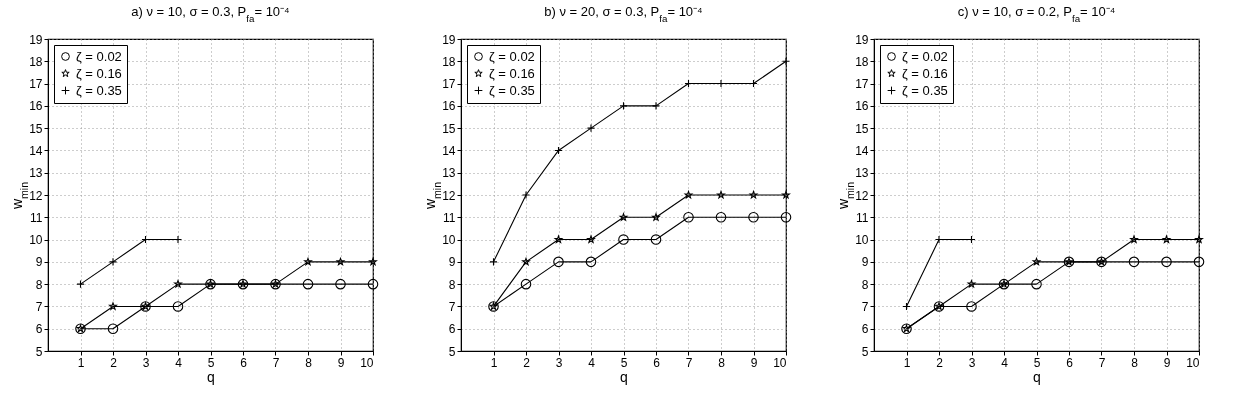  Describe the element at coordinates (623, 14) in the screenshot. I see `chart-title: b) ν = 20, σ = 0.3, P$_{fa}$= 10⁻⁴` at that location.